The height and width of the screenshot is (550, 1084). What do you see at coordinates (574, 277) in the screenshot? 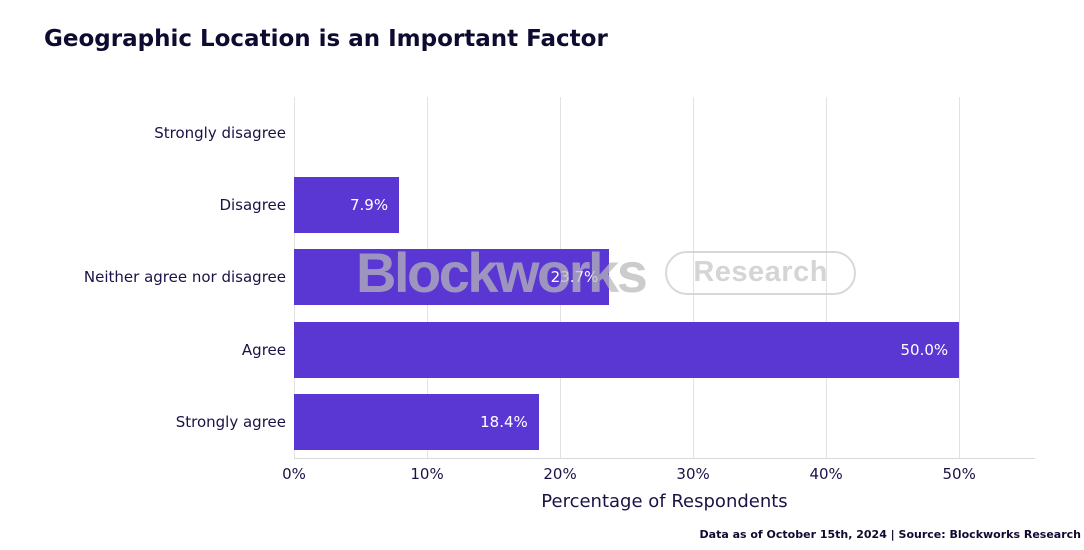
I see `bar-value-label: 23.7%` at bounding box center [574, 277].